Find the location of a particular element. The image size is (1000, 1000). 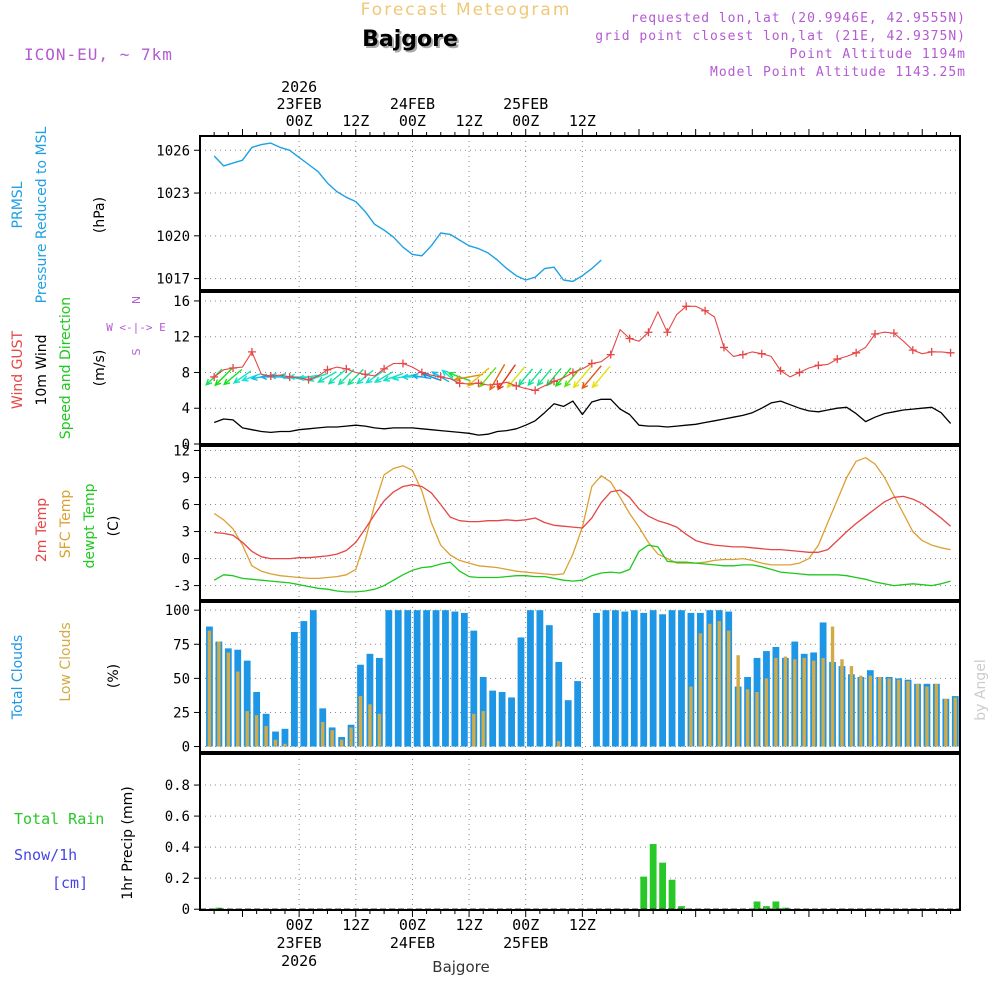

panel-frame-clouds is located at coordinates (580, 677).